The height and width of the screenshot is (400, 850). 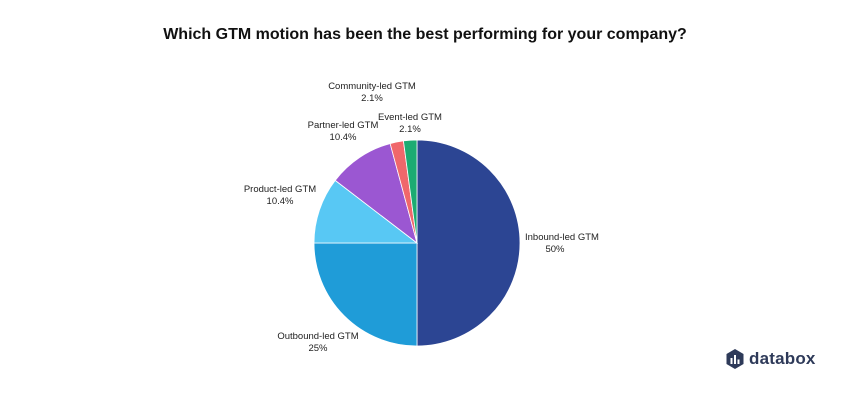 What do you see at coordinates (735, 359) in the screenshot?
I see `databox-bar-logo-icon` at bounding box center [735, 359].